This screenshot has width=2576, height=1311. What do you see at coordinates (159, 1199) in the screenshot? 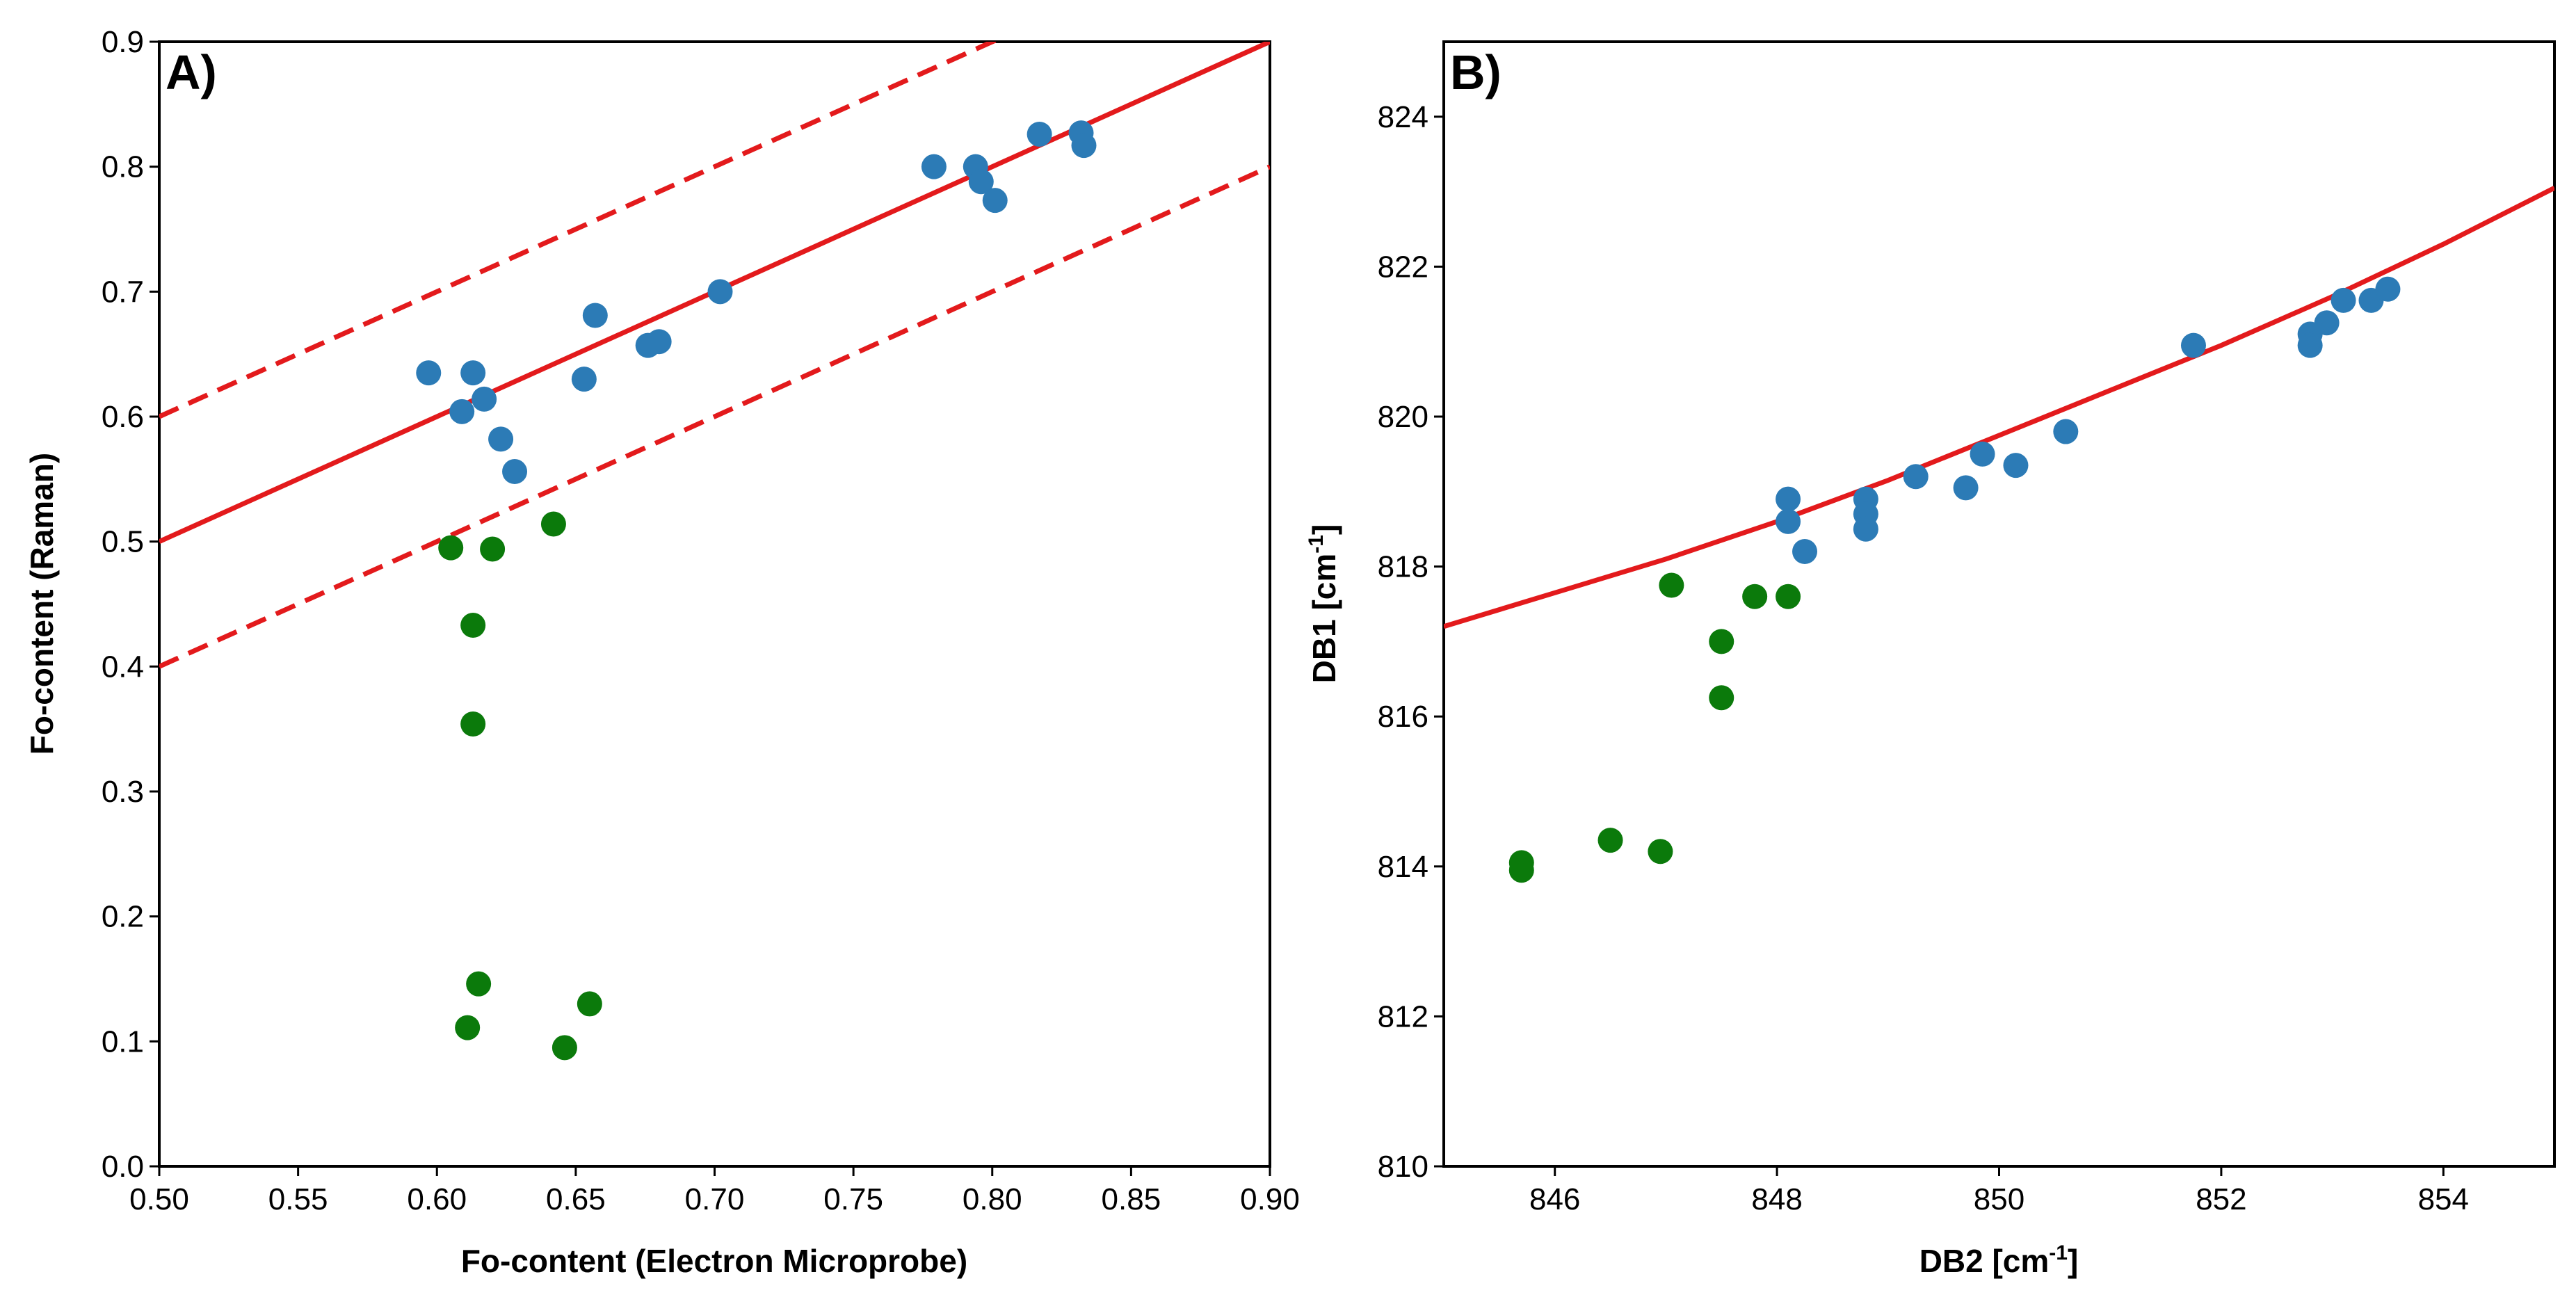
I see `x-tick-label: 0.50` at bounding box center [159, 1199].